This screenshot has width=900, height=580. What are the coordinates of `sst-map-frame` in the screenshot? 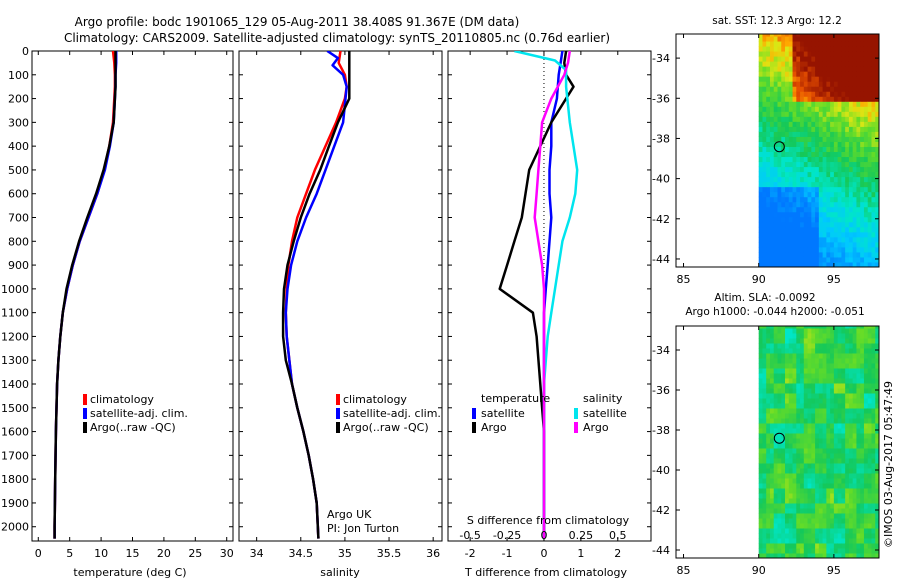 It's located at (777, 150).